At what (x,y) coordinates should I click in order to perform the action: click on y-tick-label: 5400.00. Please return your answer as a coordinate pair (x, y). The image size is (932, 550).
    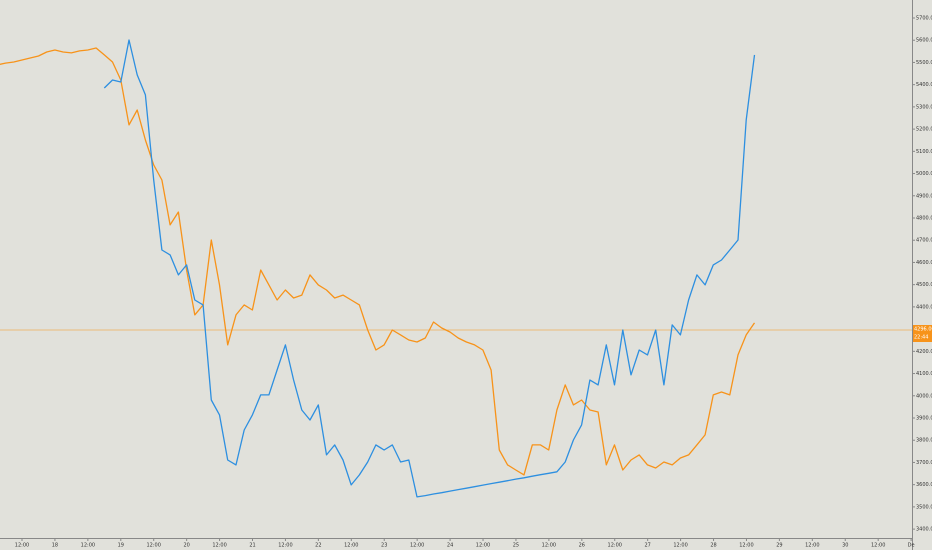
    Looking at the image, I should click on (924, 85).